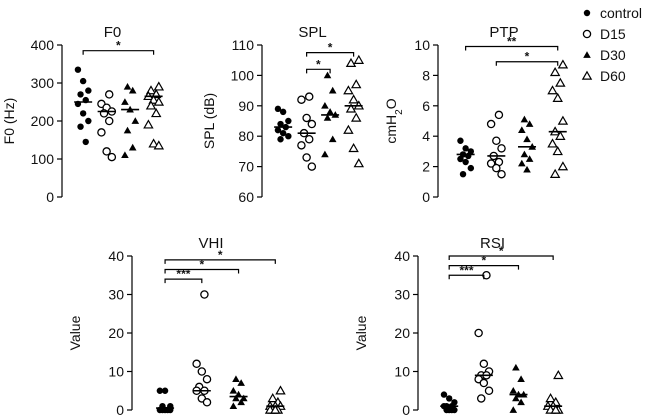 The image size is (666, 418). What do you see at coordinates (113, 32) in the screenshot?
I see `panel-title: F0` at bounding box center [113, 32].